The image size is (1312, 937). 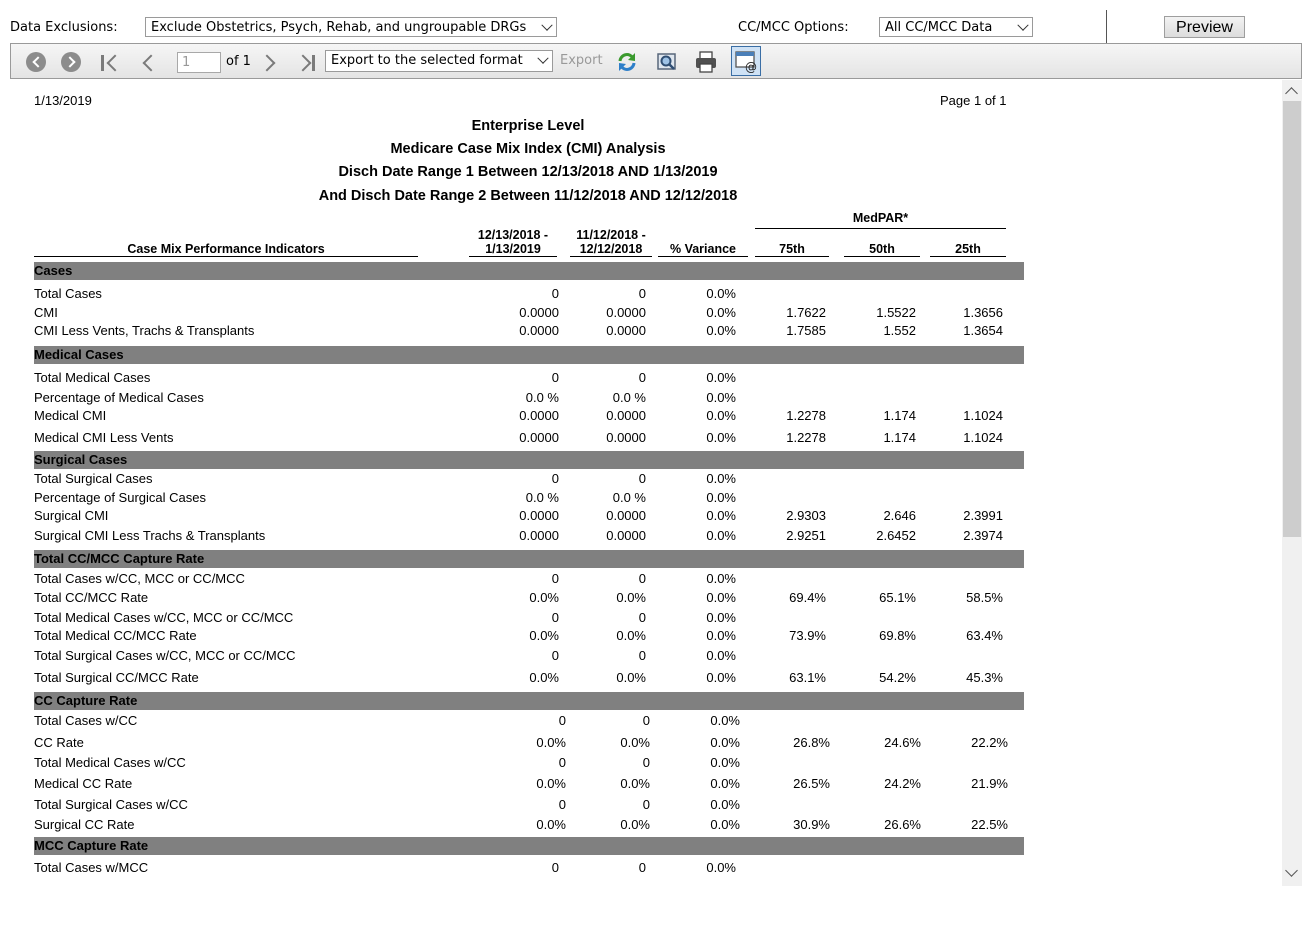 What do you see at coordinates (427, 60) in the screenshot?
I see `export-format-value: Export to the selected format` at bounding box center [427, 60].